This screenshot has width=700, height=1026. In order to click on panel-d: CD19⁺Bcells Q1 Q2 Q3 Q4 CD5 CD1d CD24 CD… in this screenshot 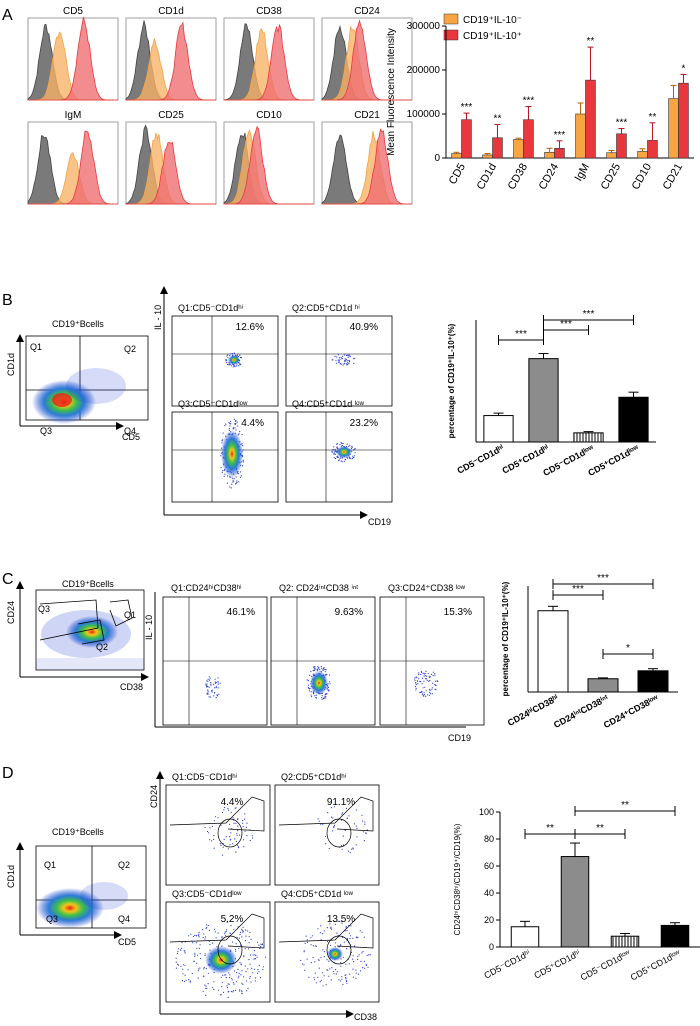, I will do `click(193, 896)`.